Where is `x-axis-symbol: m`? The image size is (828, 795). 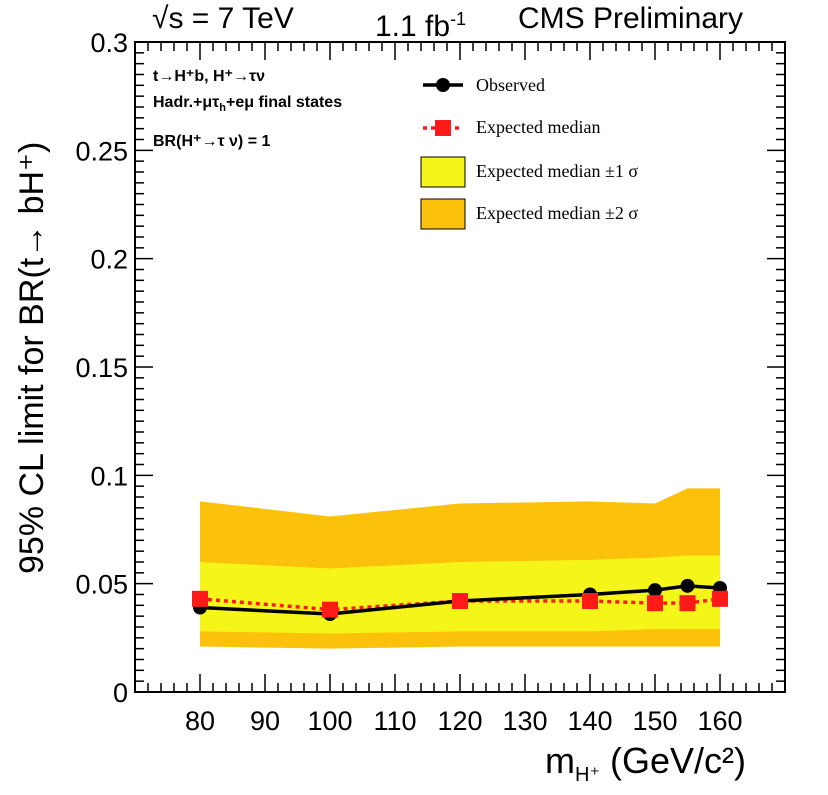 x-axis-symbol: m is located at coordinates (560, 760).